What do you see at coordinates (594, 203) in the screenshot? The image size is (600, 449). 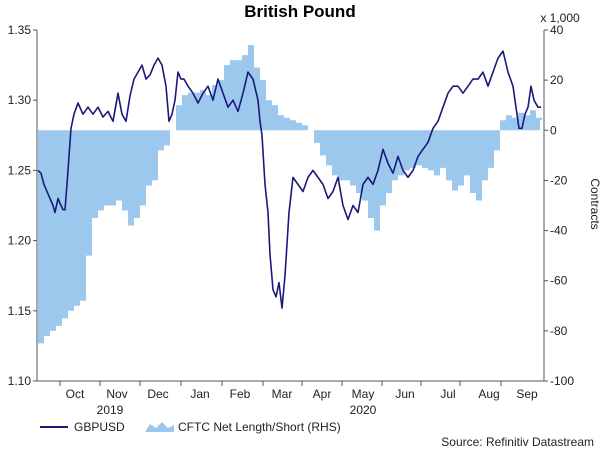 I see `right-axis-label: Contracts` at bounding box center [594, 203].